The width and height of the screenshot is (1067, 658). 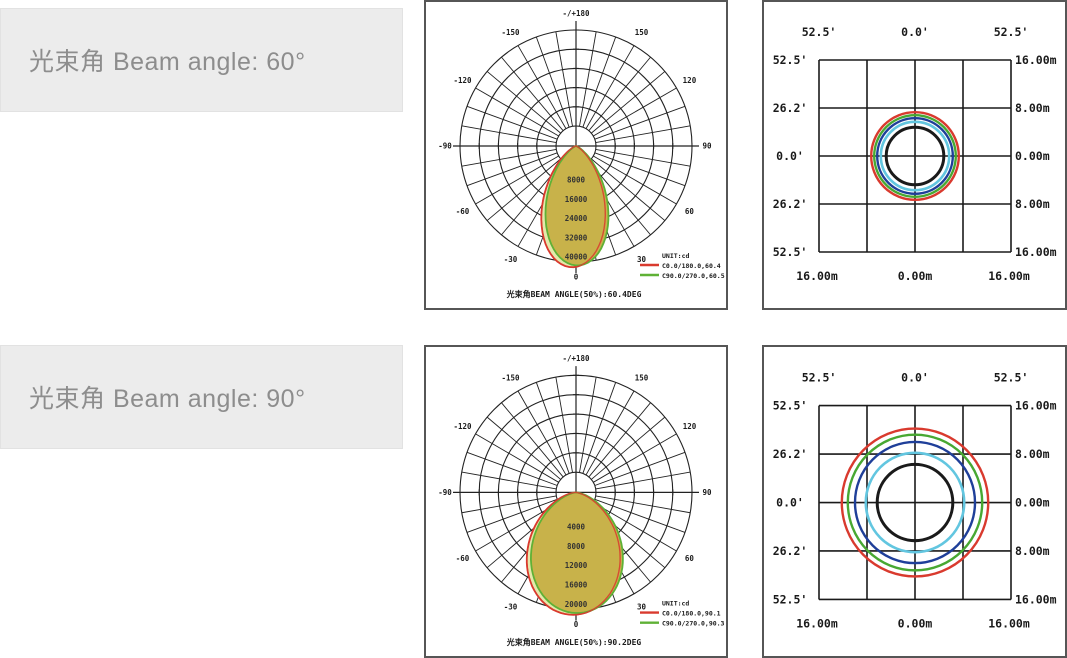 I want to click on svg-text: C0.0/180.0,60.4, so click(x=691, y=266).